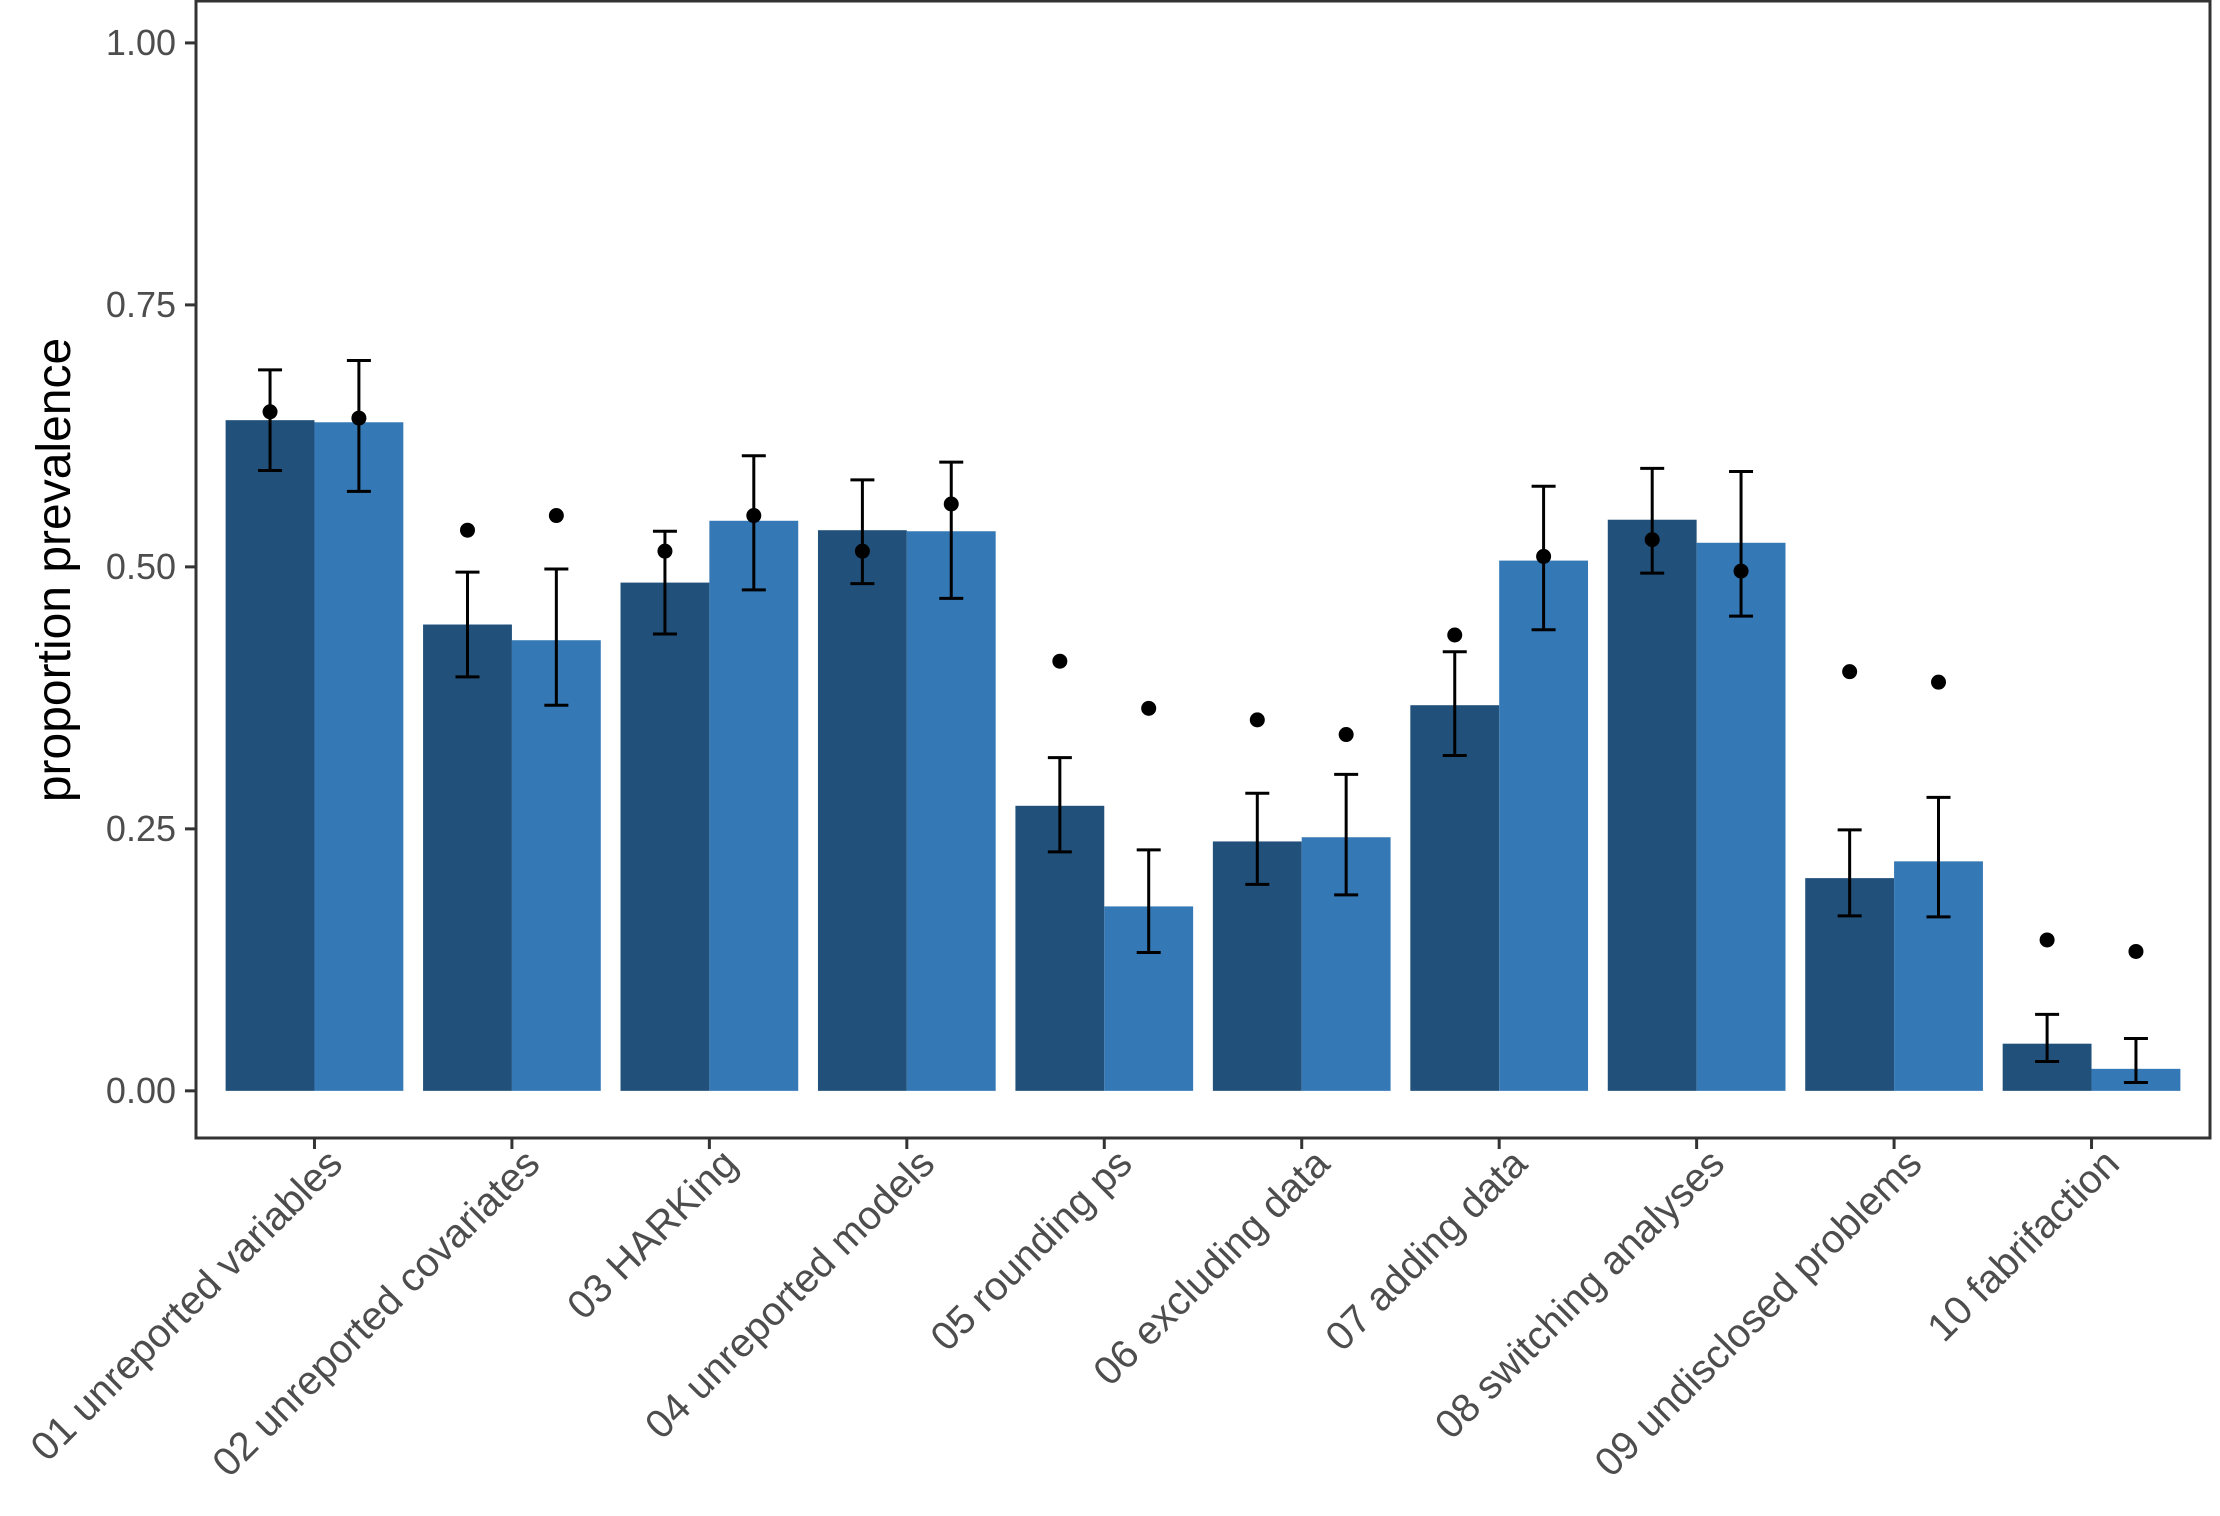 Image resolution: width=2220 pixels, height=1516 pixels. Describe the element at coordinates (141, 828) in the screenshot. I see `y-tick-label: 0.25` at that location.